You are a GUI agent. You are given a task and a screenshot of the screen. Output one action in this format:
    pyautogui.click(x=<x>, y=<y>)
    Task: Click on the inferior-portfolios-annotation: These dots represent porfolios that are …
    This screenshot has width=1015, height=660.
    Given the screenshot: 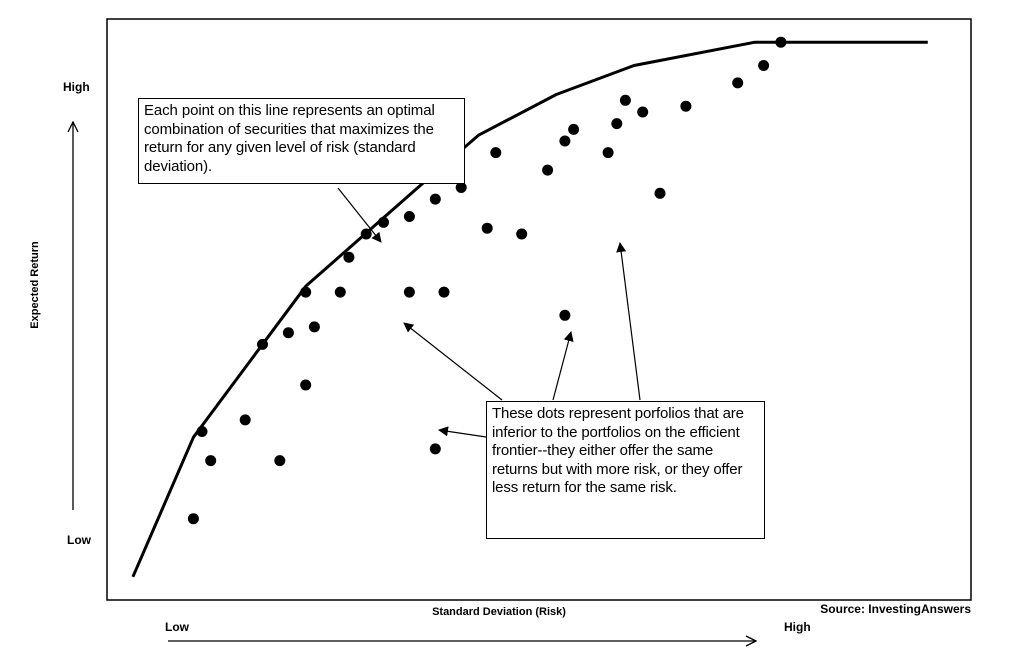 What is the action you would take?
    pyautogui.click(x=625, y=470)
    